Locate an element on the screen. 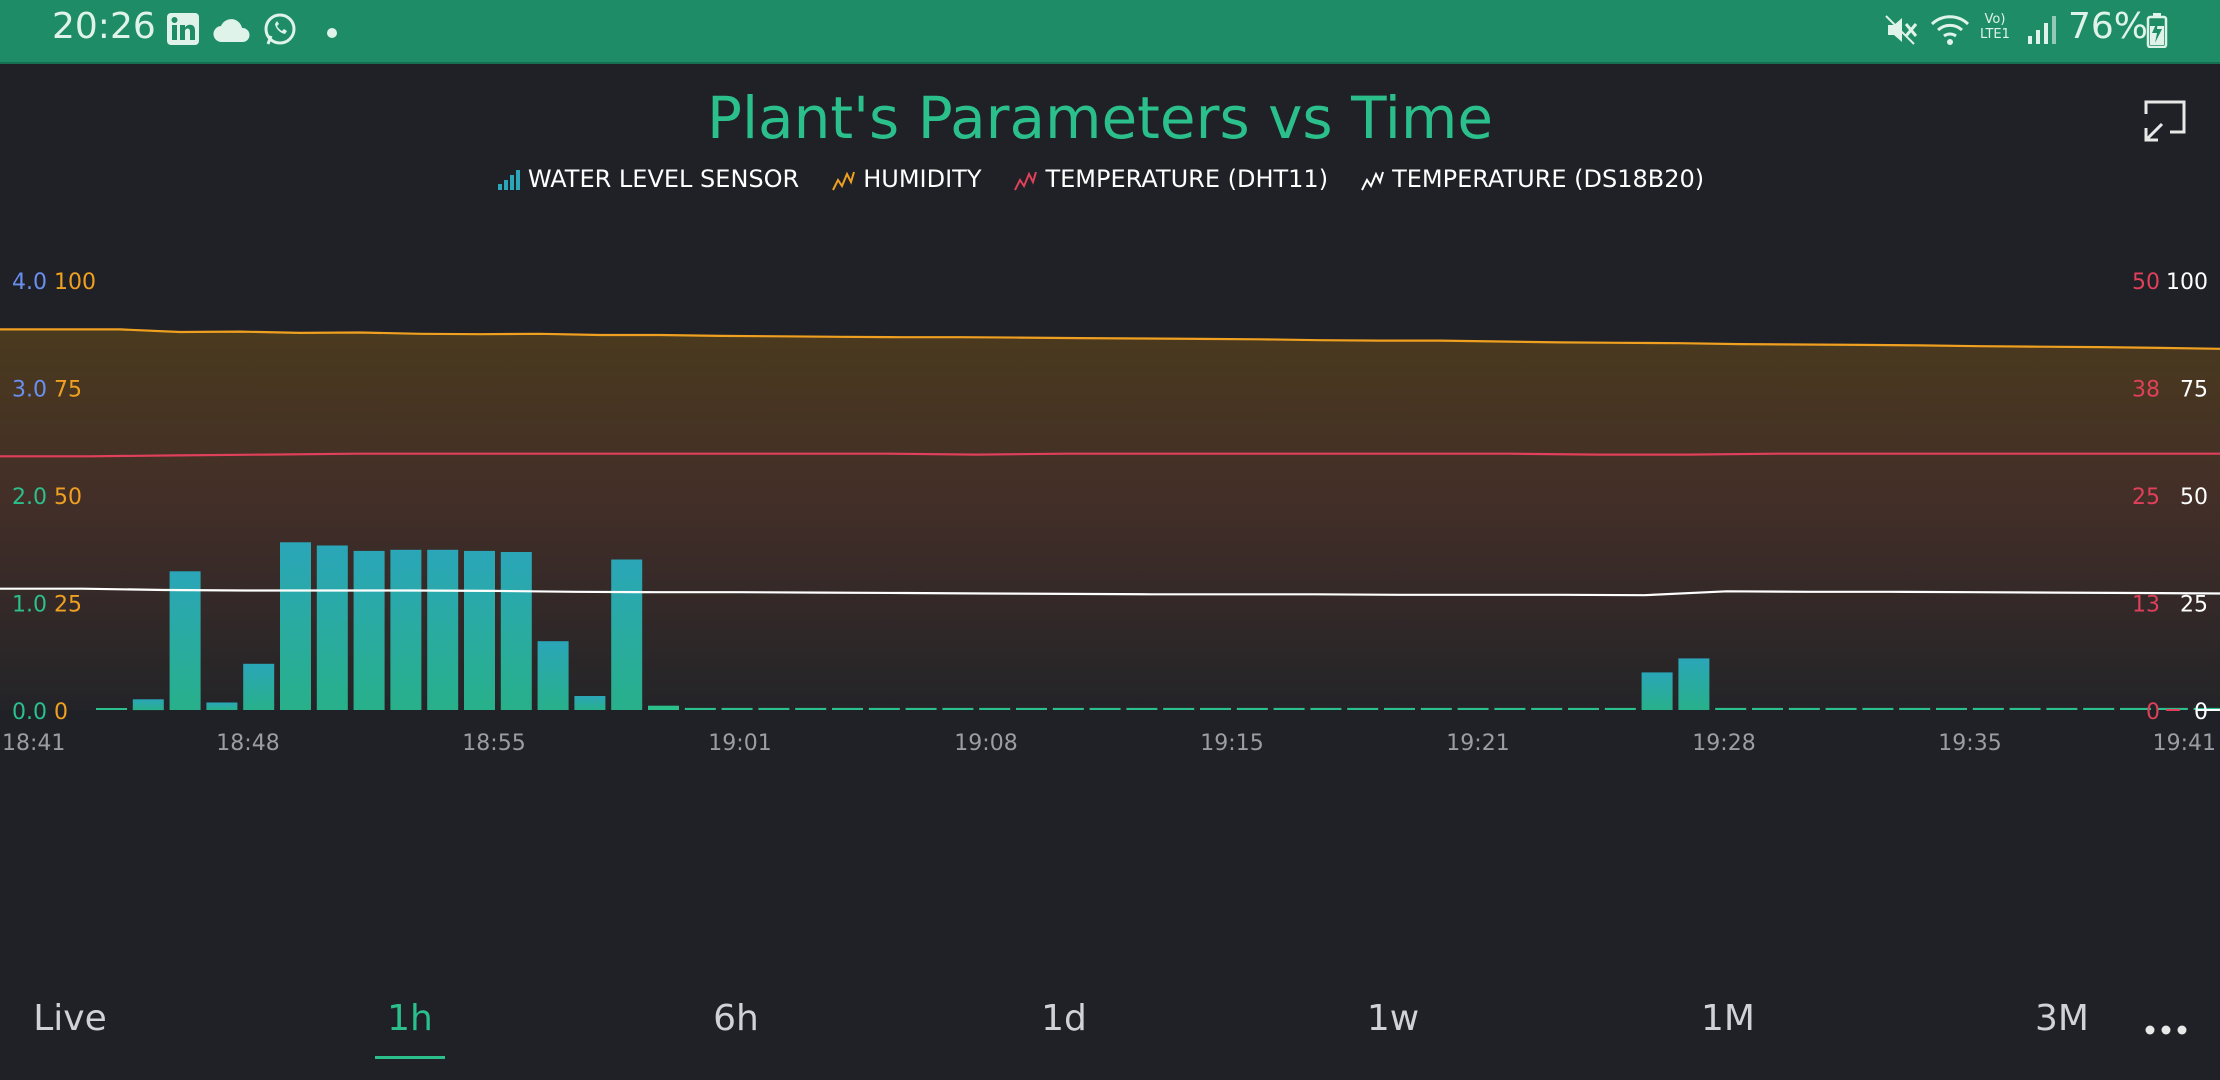 This screenshot has width=2220, height=1080. x-tick-label: 19:01 is located at coordinates (739, 743).